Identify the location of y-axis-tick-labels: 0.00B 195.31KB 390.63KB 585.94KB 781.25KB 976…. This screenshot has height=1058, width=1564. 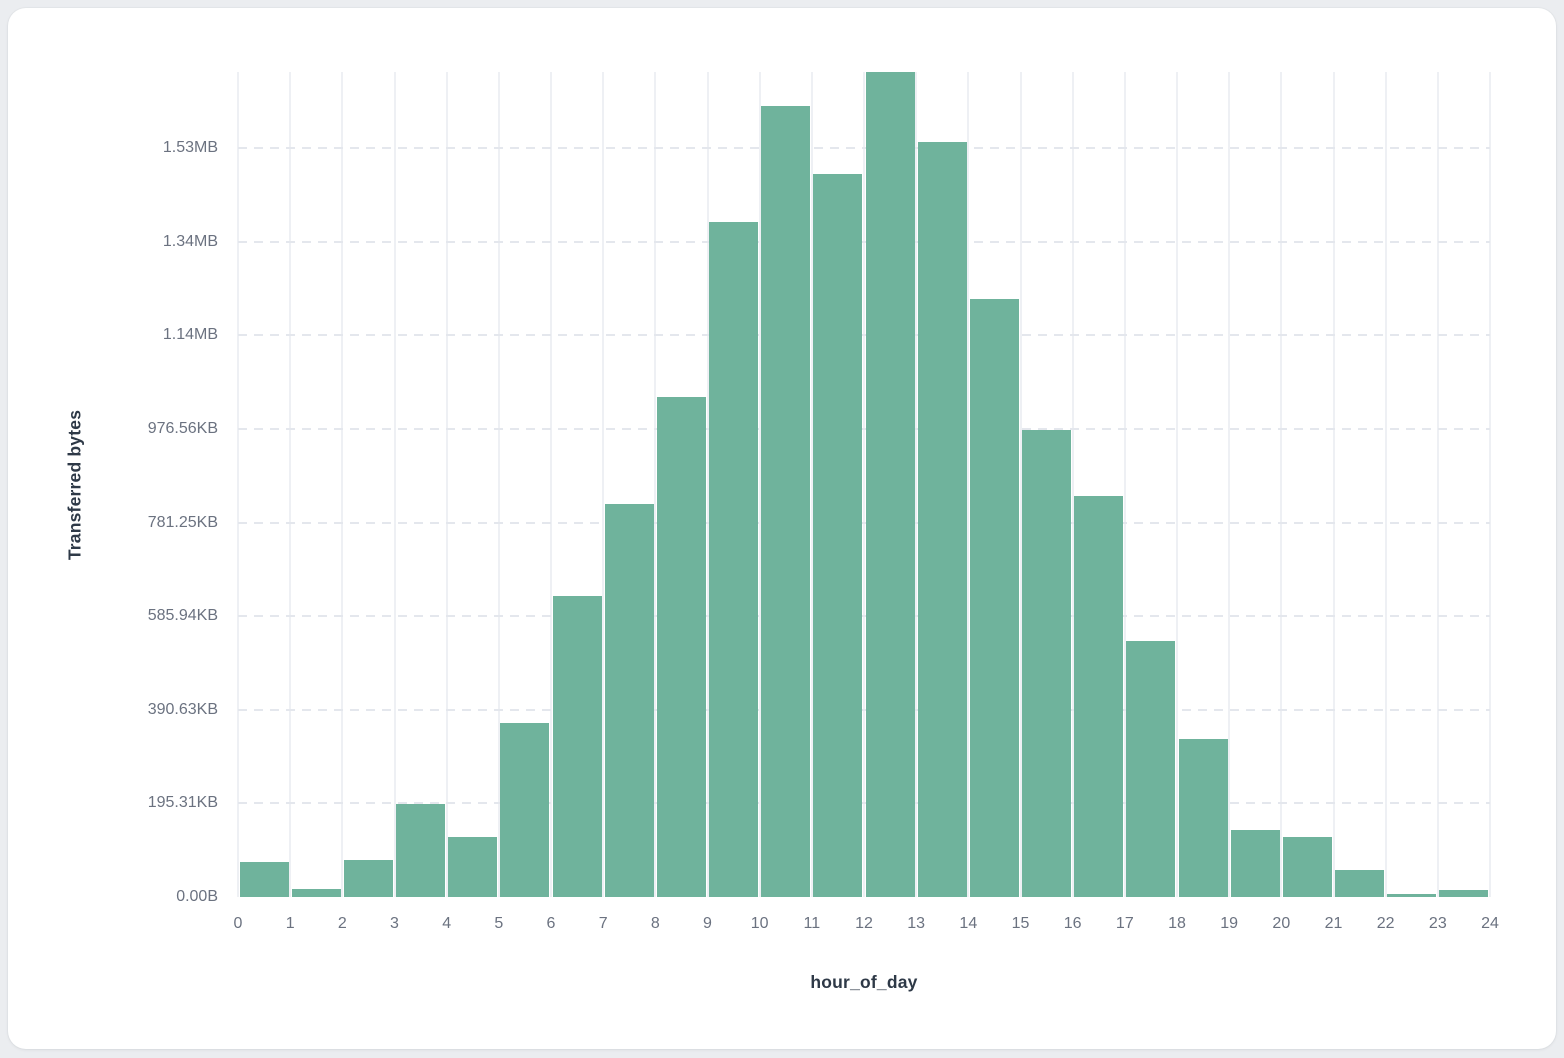
(113, 488).